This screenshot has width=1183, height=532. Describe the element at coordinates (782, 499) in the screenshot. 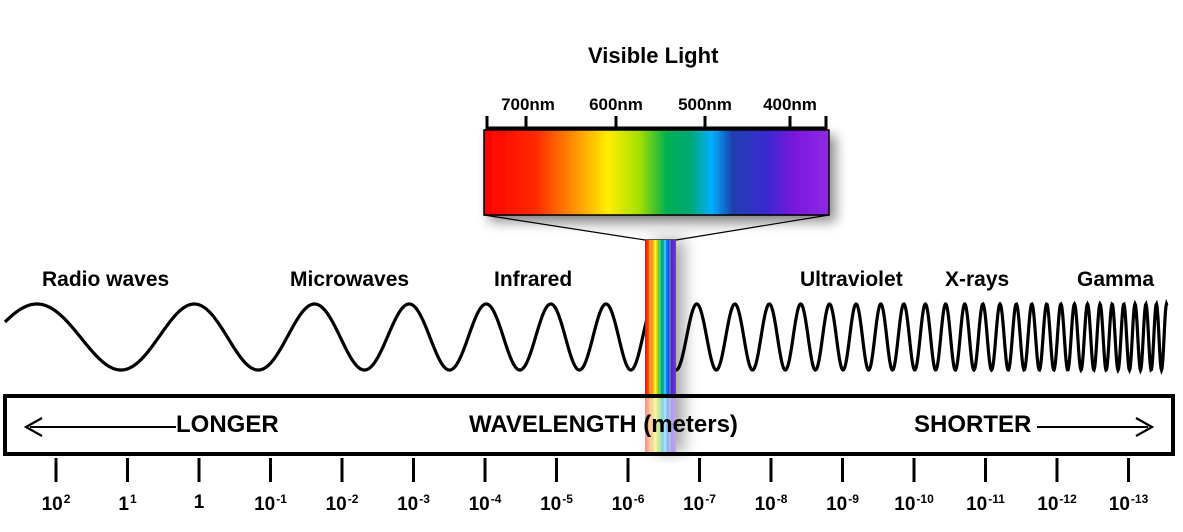

I see `scale-label-exponent: -8` at that location.